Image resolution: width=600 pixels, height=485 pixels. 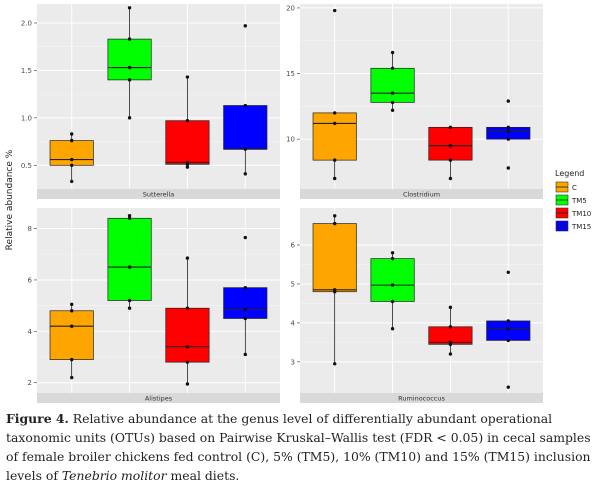 I want to click on y-tick-label: 3, so click(x=293, y=362).